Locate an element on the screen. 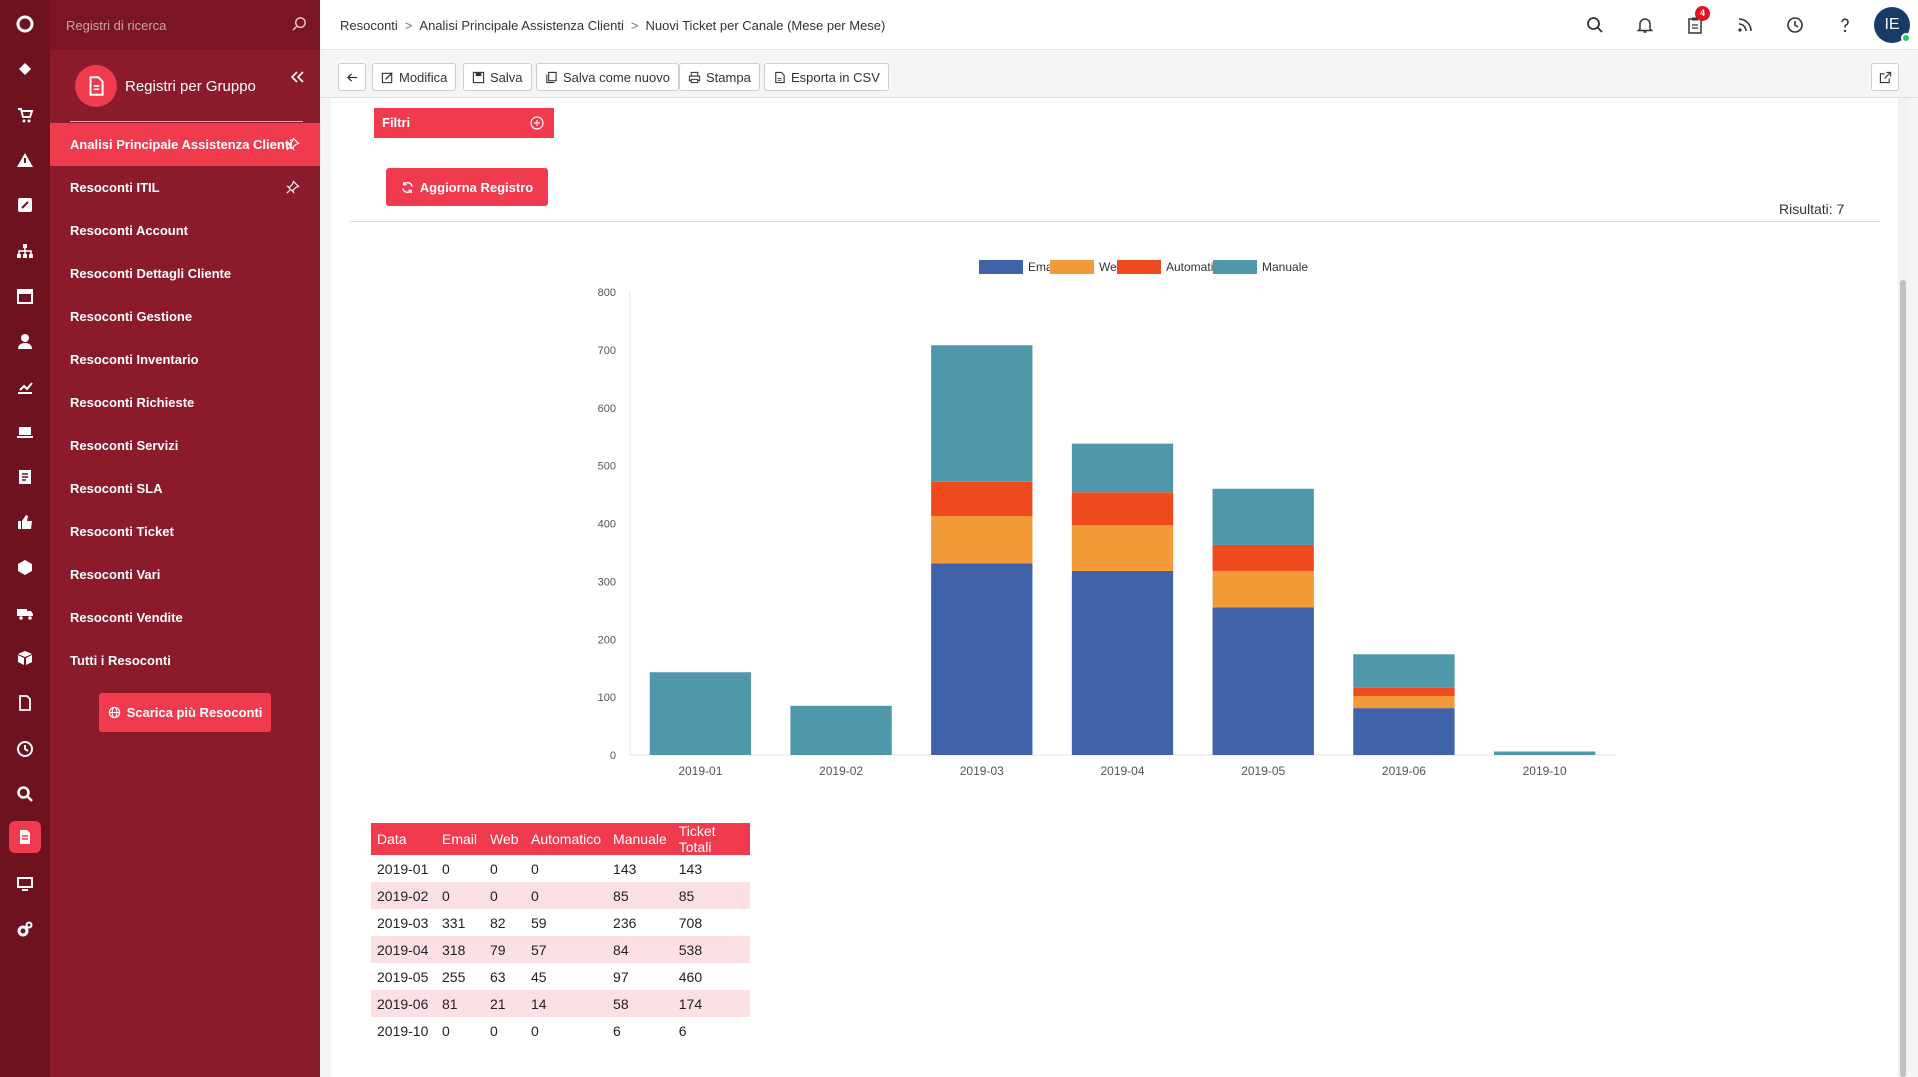 The height and width of the screenshot is (1077, 1918). chart-icon is located at coordinates (25, 386).